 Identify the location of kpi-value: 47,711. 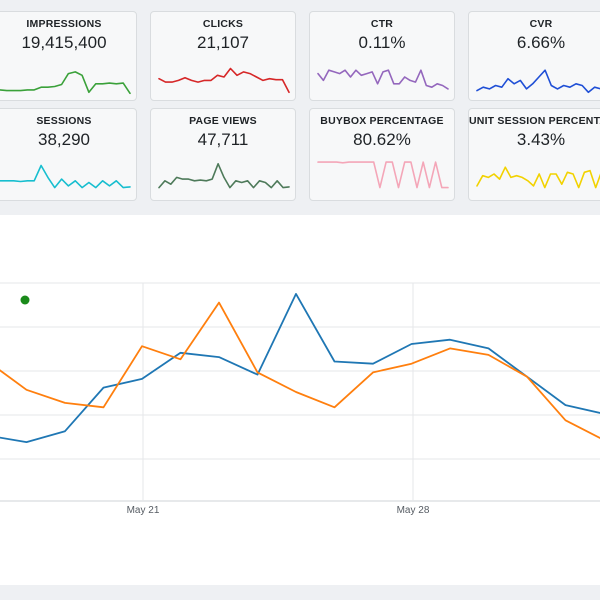
(223, 139).